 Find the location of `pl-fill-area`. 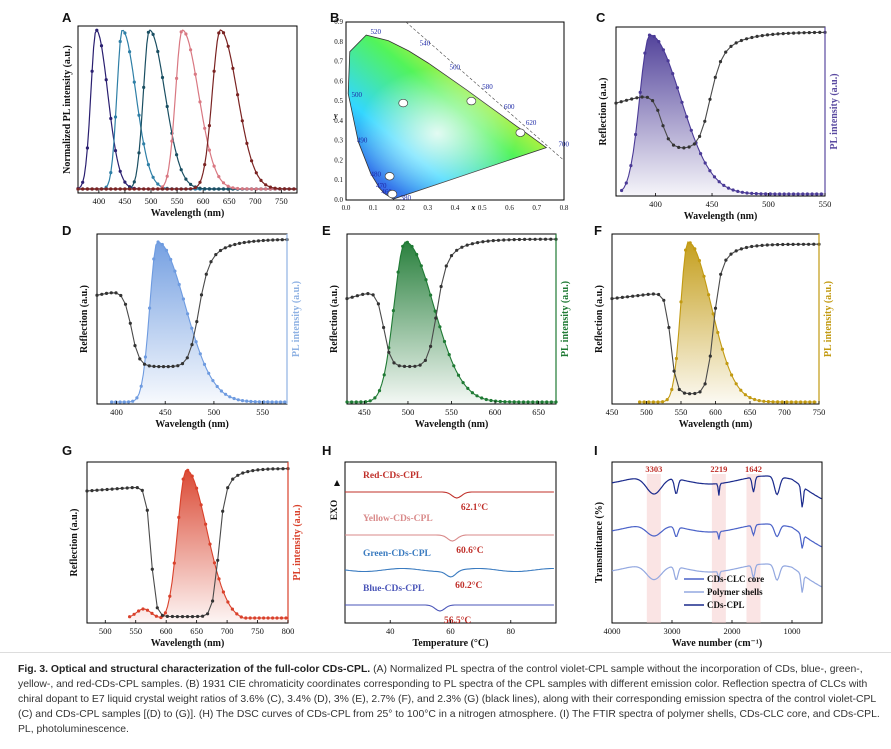

pl-fill-area is located at coordinates (451, 323).